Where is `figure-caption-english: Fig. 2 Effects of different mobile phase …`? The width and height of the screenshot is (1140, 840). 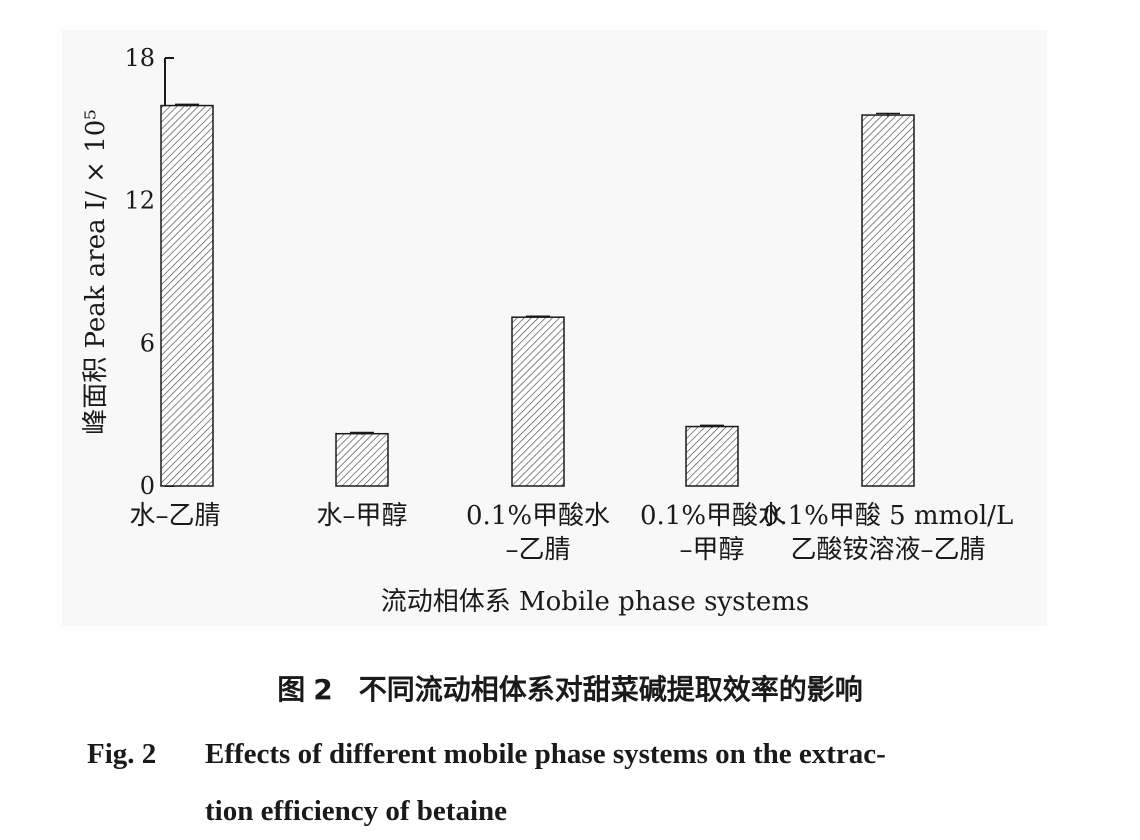
figure-caption-english: Fig. 2 Effects of different mobile phase … is located at coordinates (567, 783).